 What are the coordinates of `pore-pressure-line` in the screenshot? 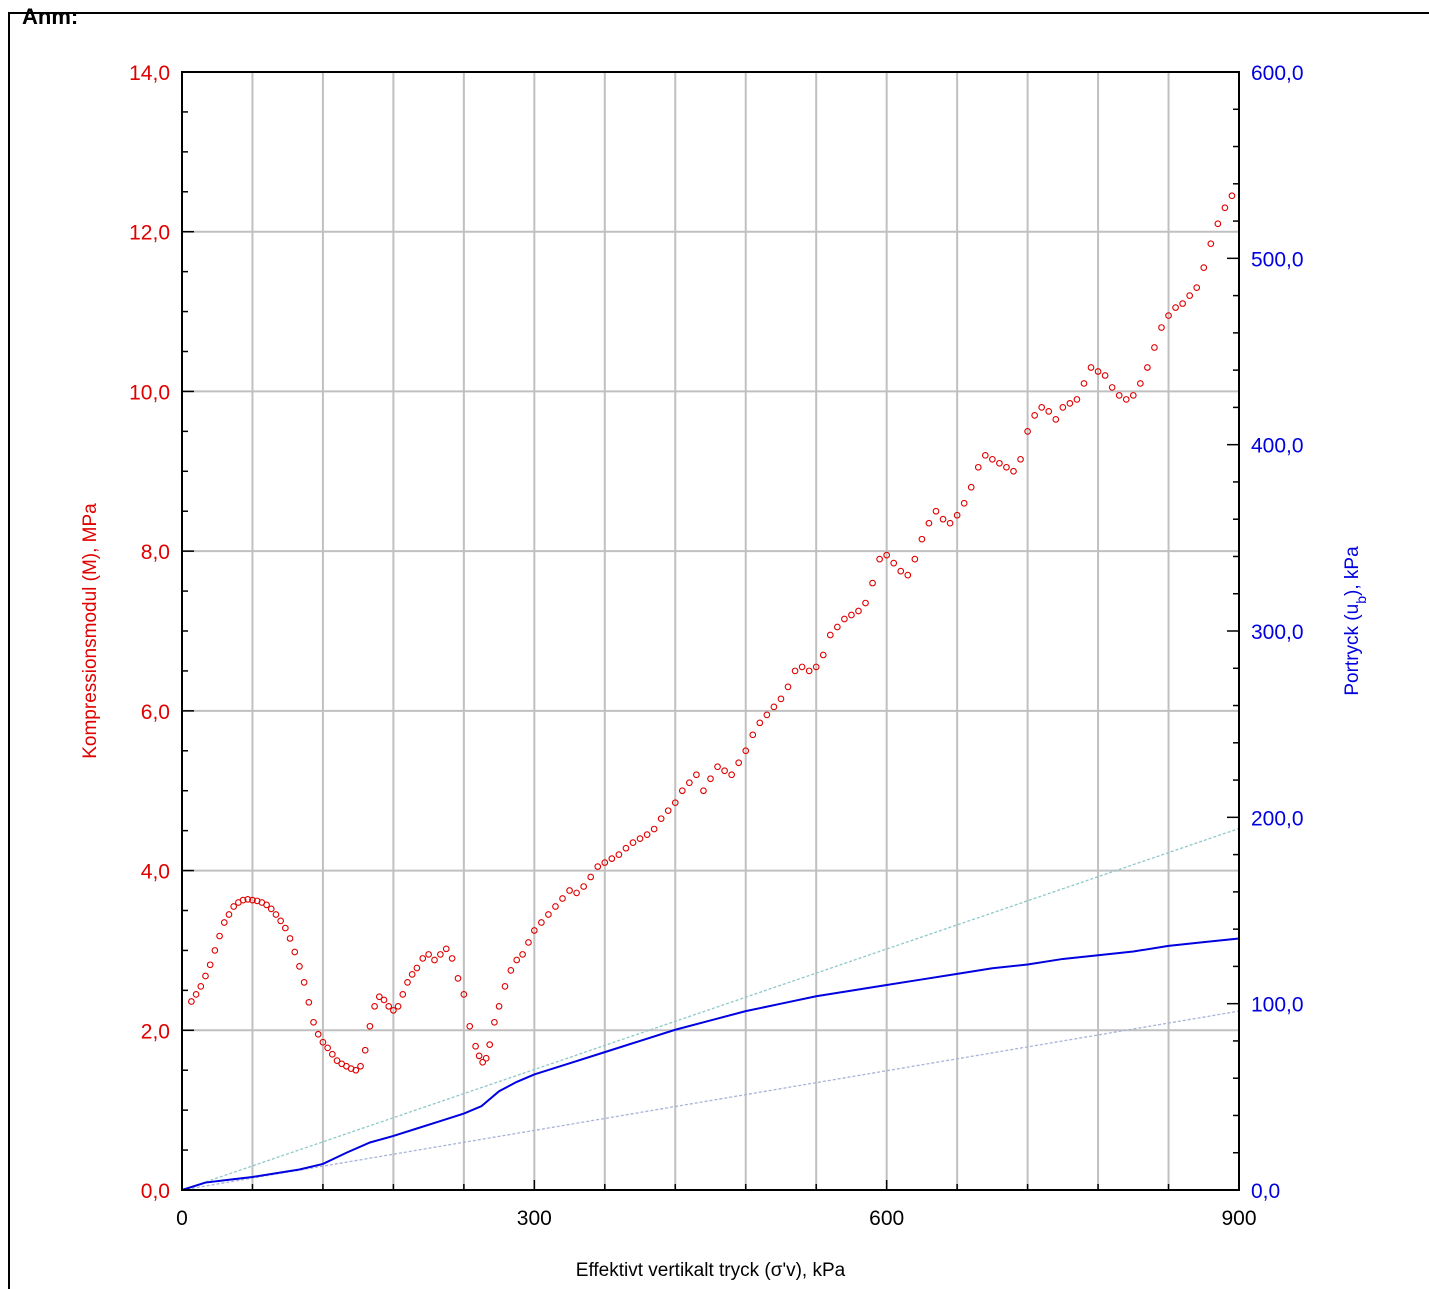 It's located at (710, 1064).